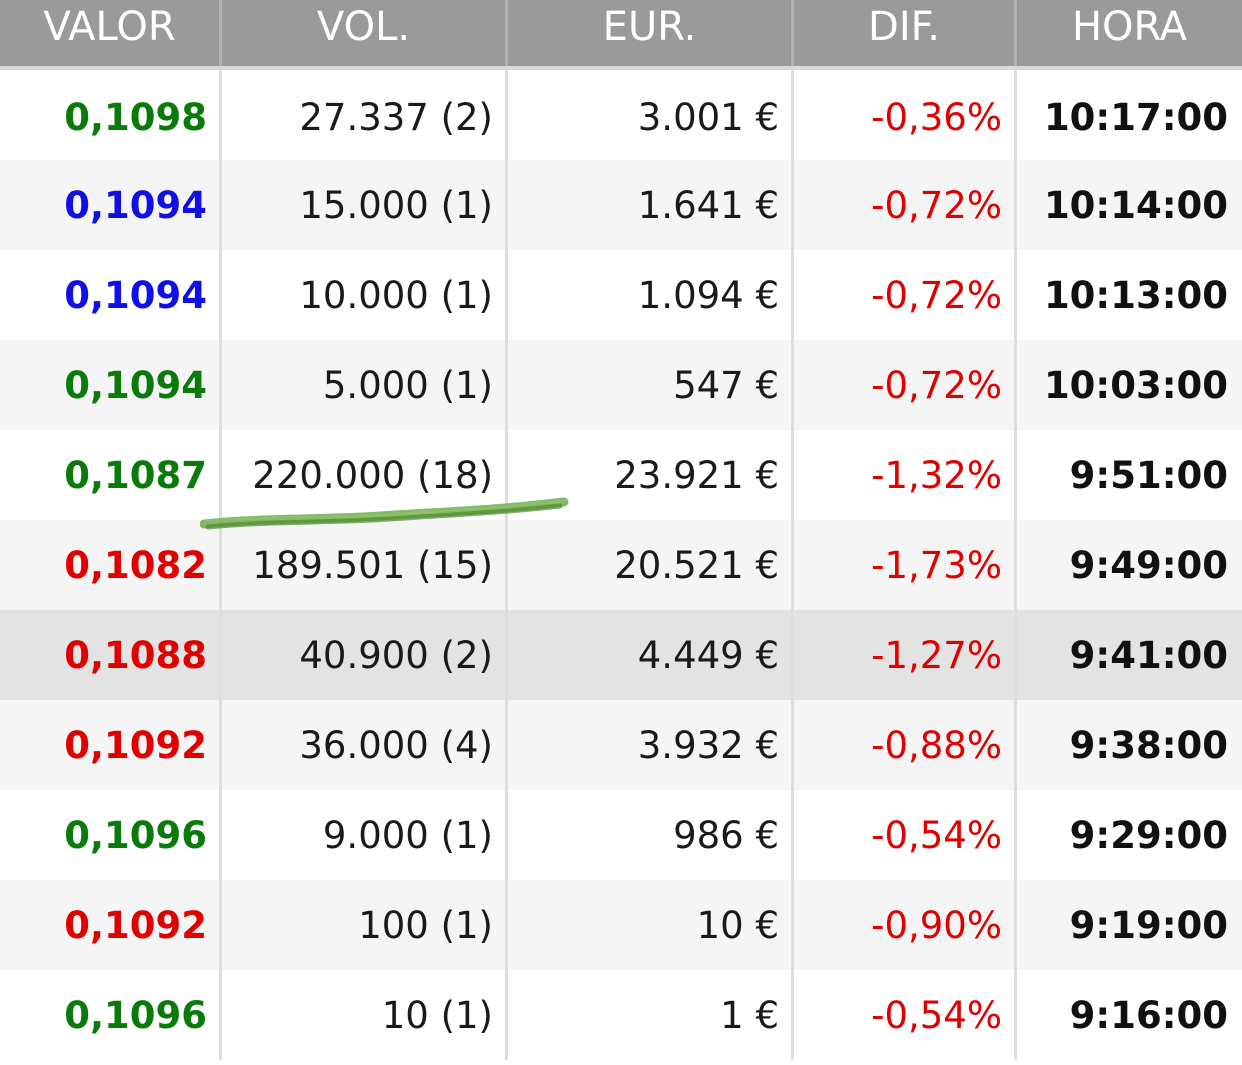  I want to click on table-row: 0,1096 9.000 (1) 986 € -0,54% 9:29:00, so click(621, 835).